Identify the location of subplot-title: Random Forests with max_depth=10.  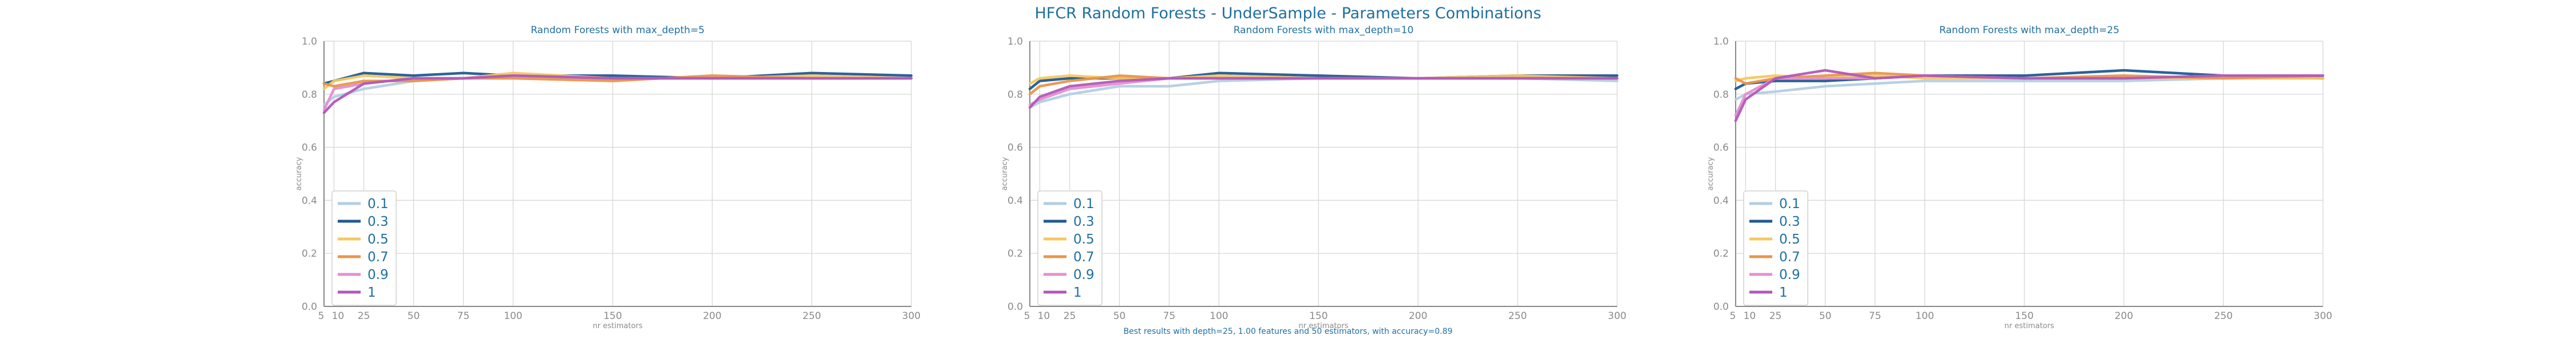
(1324, 30).